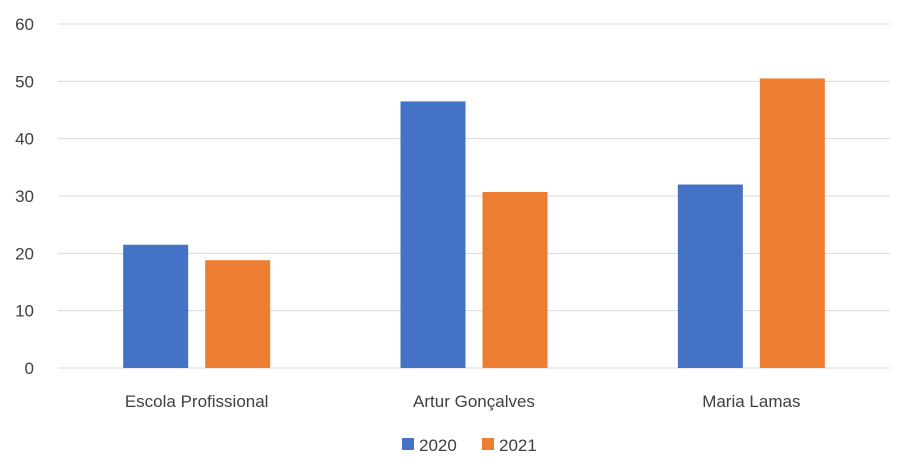 This screenshot has height=464, width=912. I want to click on x-category-label: Maria Lamas, so click(751, 401).